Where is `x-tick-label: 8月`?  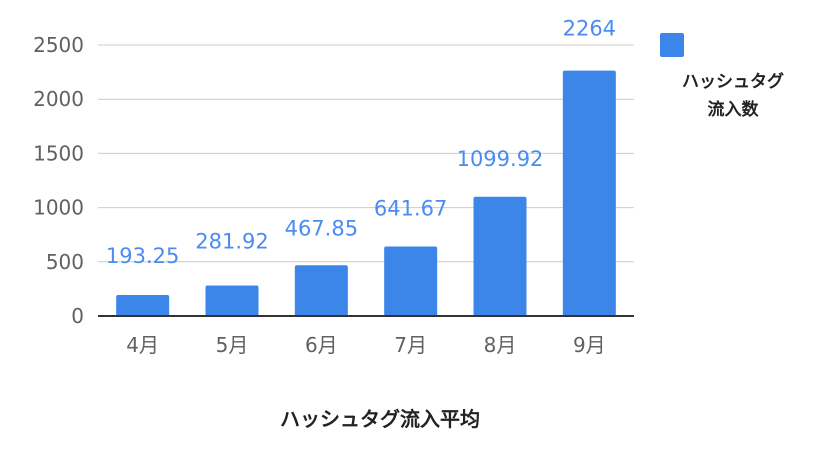 x-tick-label: 8月 is located at coordinates (500, 345).